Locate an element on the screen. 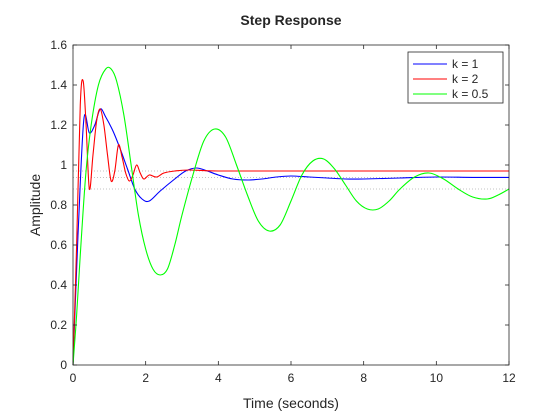 The width and height of the screenshot is (560, 420). x-tick-label: 0 is located at coordinates (73, 378).